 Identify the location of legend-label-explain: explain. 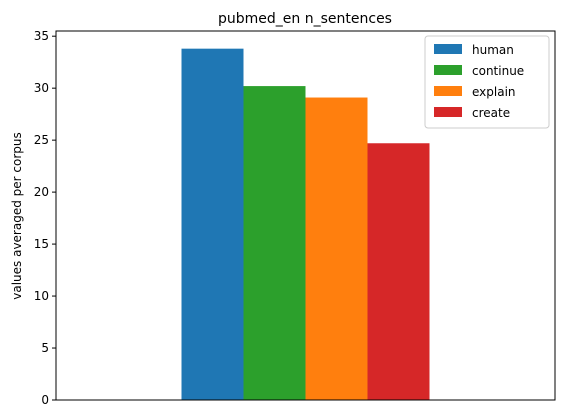
(494, 92).